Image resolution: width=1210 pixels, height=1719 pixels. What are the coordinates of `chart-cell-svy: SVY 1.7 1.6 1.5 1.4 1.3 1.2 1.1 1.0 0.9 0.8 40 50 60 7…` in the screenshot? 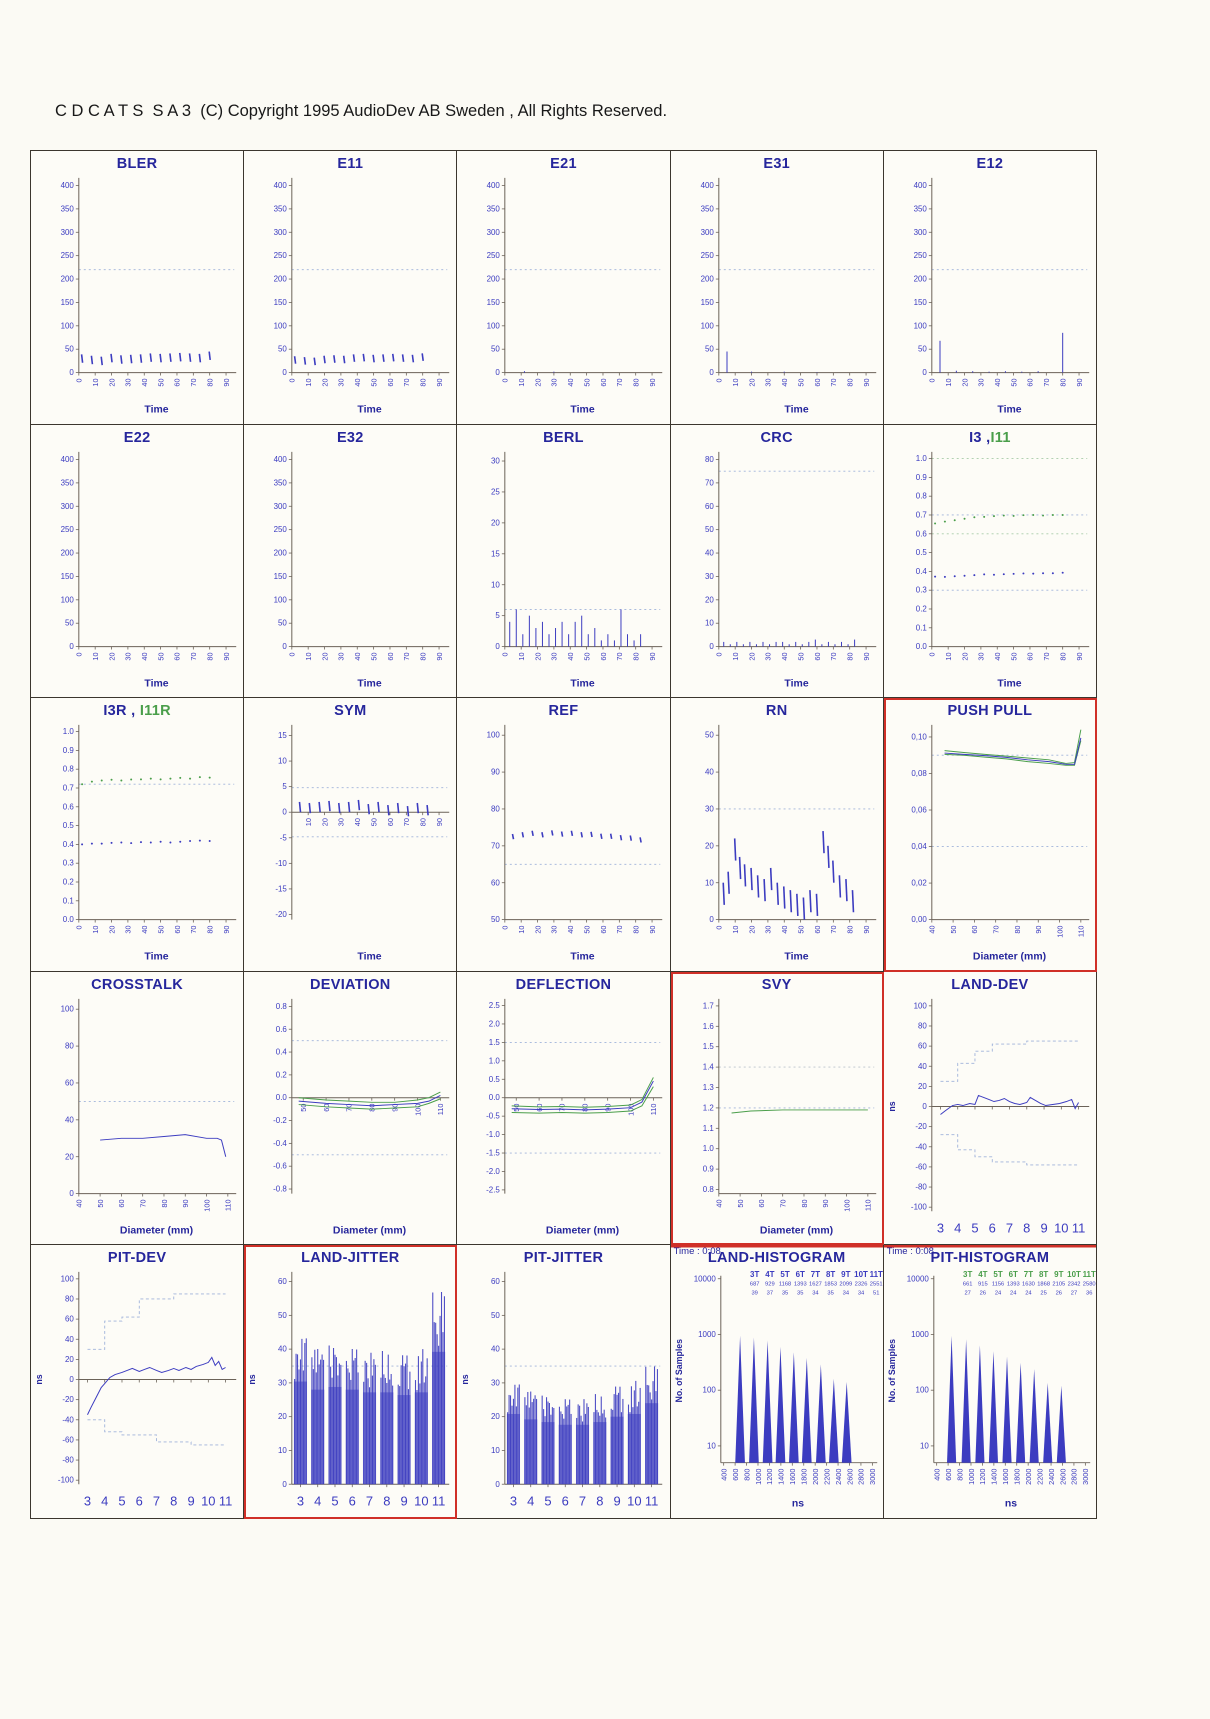 It's located at (777, 1108).